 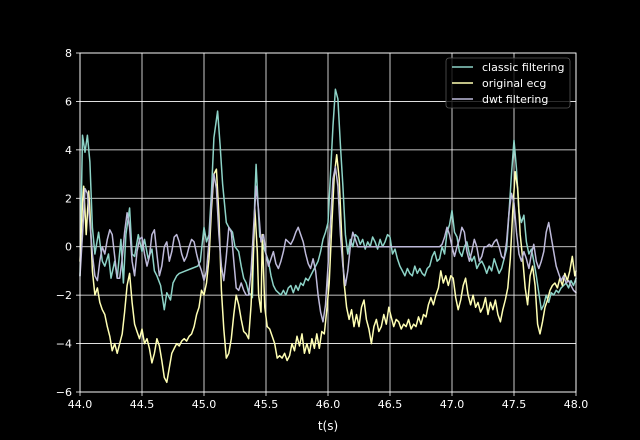 I want to click on y-tick-label: 8, so click(x=68, y=53).